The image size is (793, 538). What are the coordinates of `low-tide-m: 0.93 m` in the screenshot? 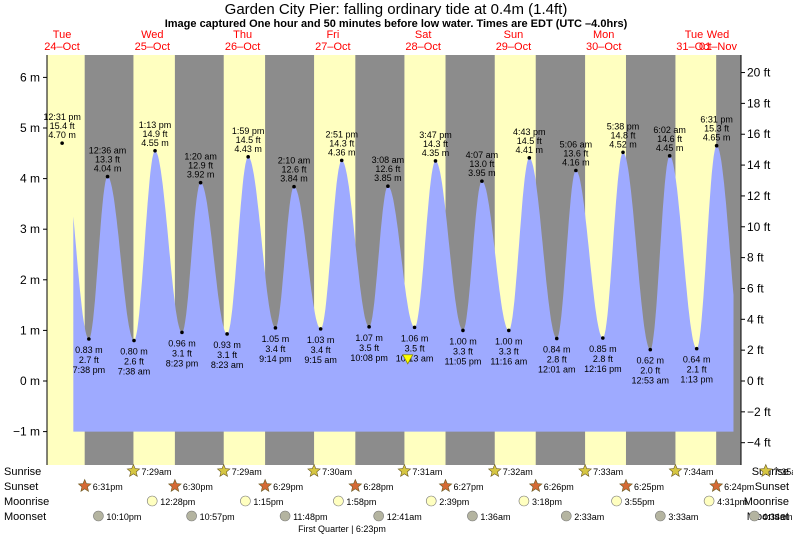 It's located at (227, 345).